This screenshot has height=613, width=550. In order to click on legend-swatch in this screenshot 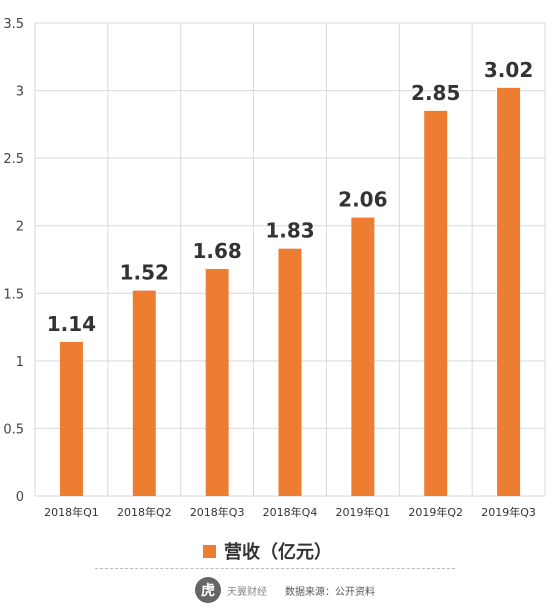, I will do `click(209, 551)`.